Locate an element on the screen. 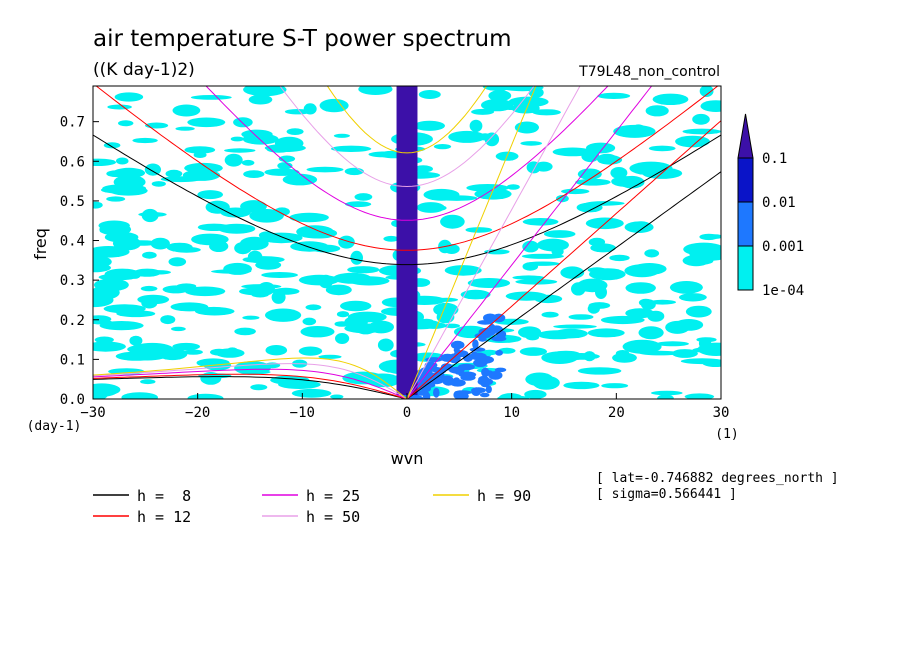  y-axis-unit: (day-1) is located at coordinates (54, 426).